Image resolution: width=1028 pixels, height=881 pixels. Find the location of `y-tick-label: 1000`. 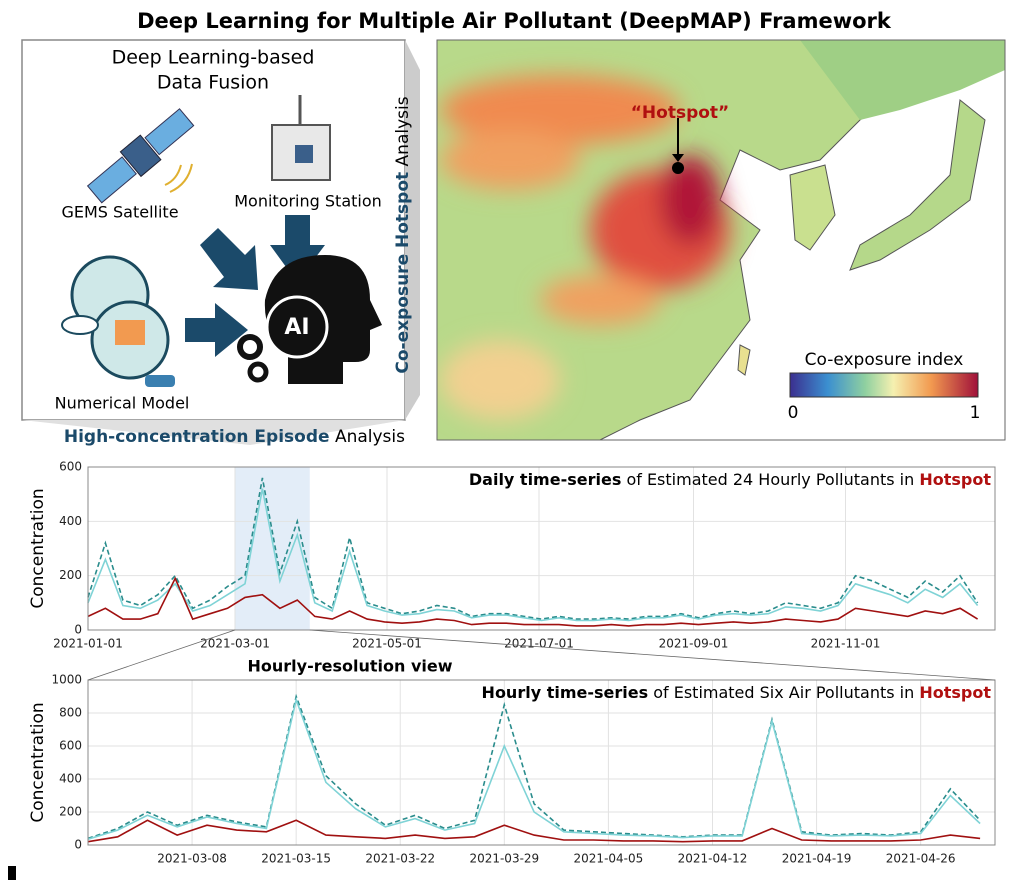

y-tick-label: 1000 is located at coordinates (66, 680).